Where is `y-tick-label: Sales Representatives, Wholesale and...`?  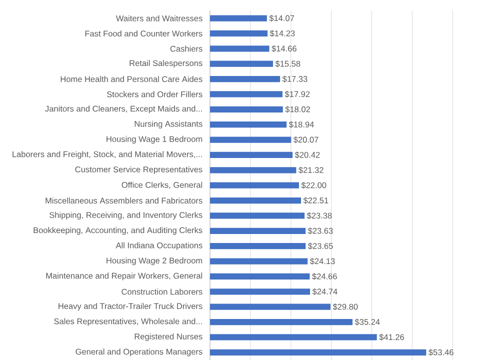
y-tick-label: Sales Representatives, Wholesale and... is located at coordinates (128, 322).